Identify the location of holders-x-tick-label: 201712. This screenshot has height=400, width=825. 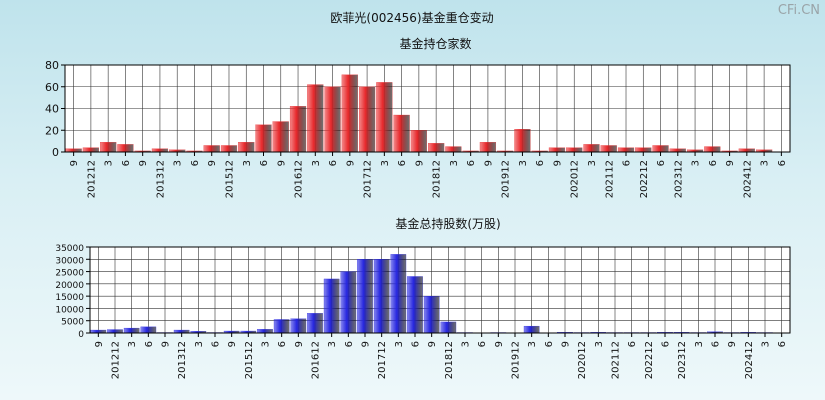
(368, 179).